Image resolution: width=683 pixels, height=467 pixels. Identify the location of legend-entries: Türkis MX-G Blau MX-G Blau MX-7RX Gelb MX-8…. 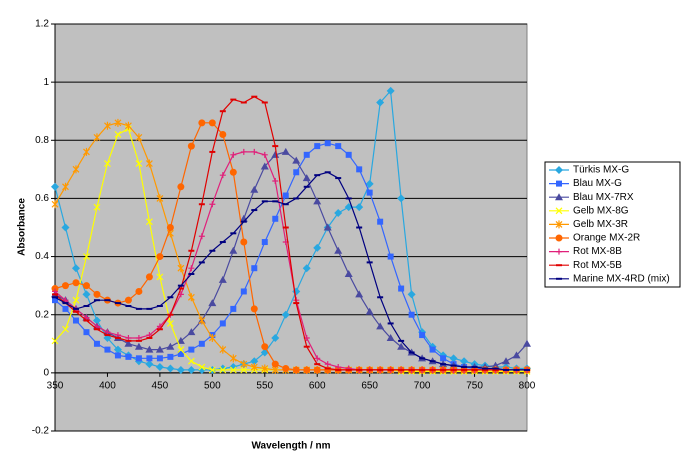
(609, 224).